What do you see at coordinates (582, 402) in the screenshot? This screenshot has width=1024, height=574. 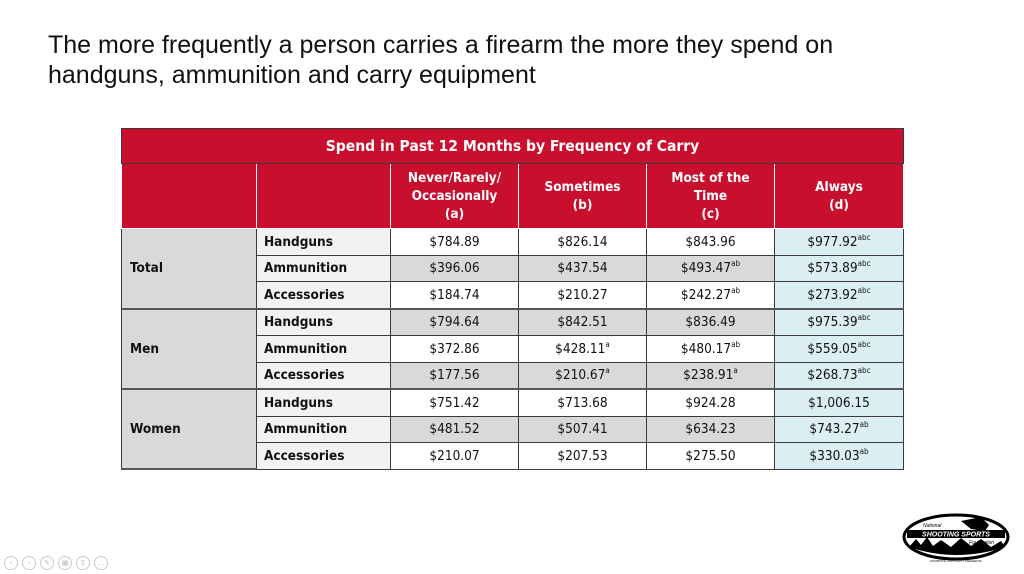 I see `value: $713.68` at bounding box center [582, 402].